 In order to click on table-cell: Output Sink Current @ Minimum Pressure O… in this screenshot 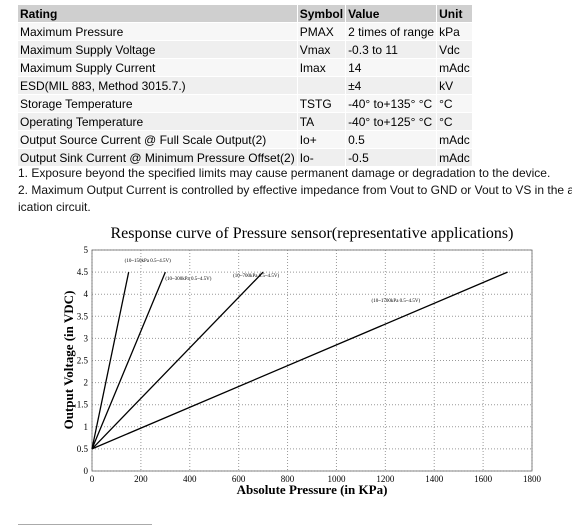, I will do `click(157, 157)`.